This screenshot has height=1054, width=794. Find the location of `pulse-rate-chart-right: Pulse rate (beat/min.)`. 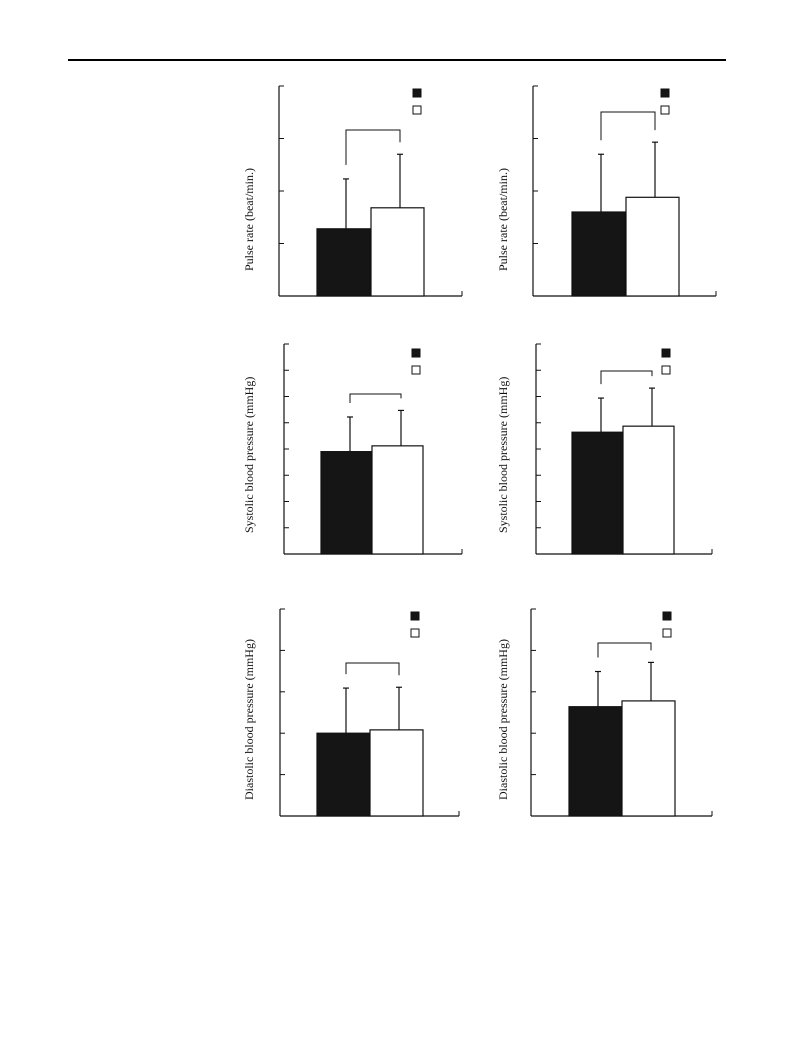

pulse-rate-chart-right: Pulse rate (beat/min.) is located at coordinates (606, 191).